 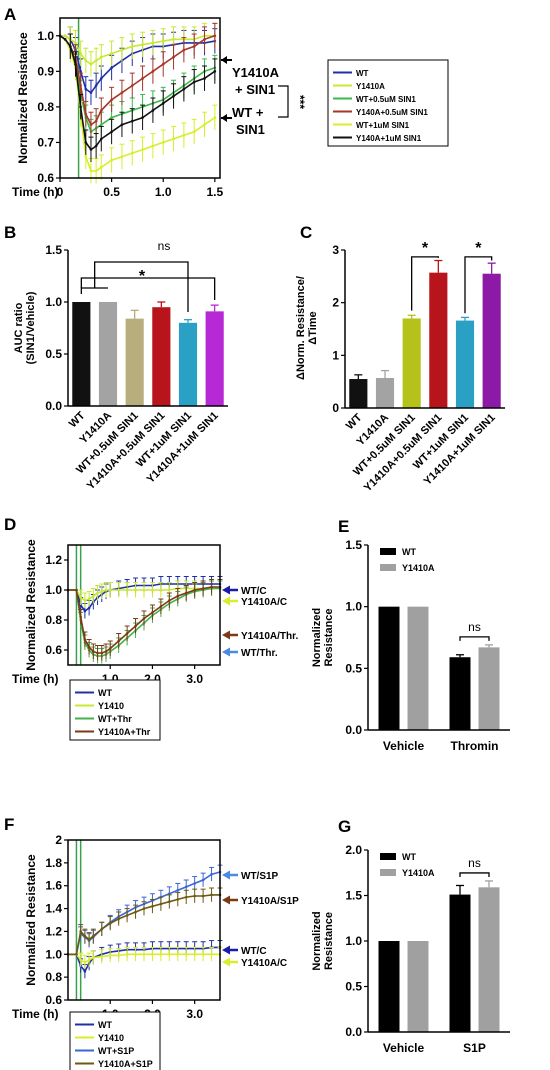 I want to click on panel-letter-B: B, so click(x=10, y=232).